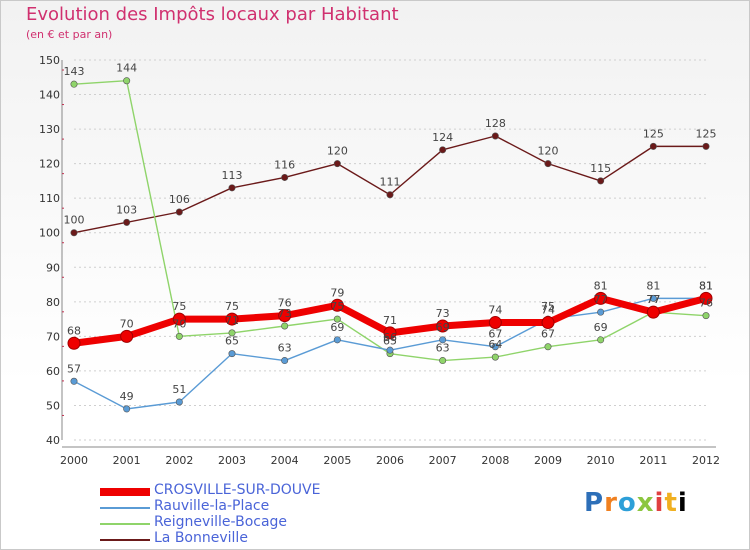  What do you see at coordinates (212, 506) in the screenshot?
I see `legend-label: Rauville-la-Place` at bounding box center [212, 506].